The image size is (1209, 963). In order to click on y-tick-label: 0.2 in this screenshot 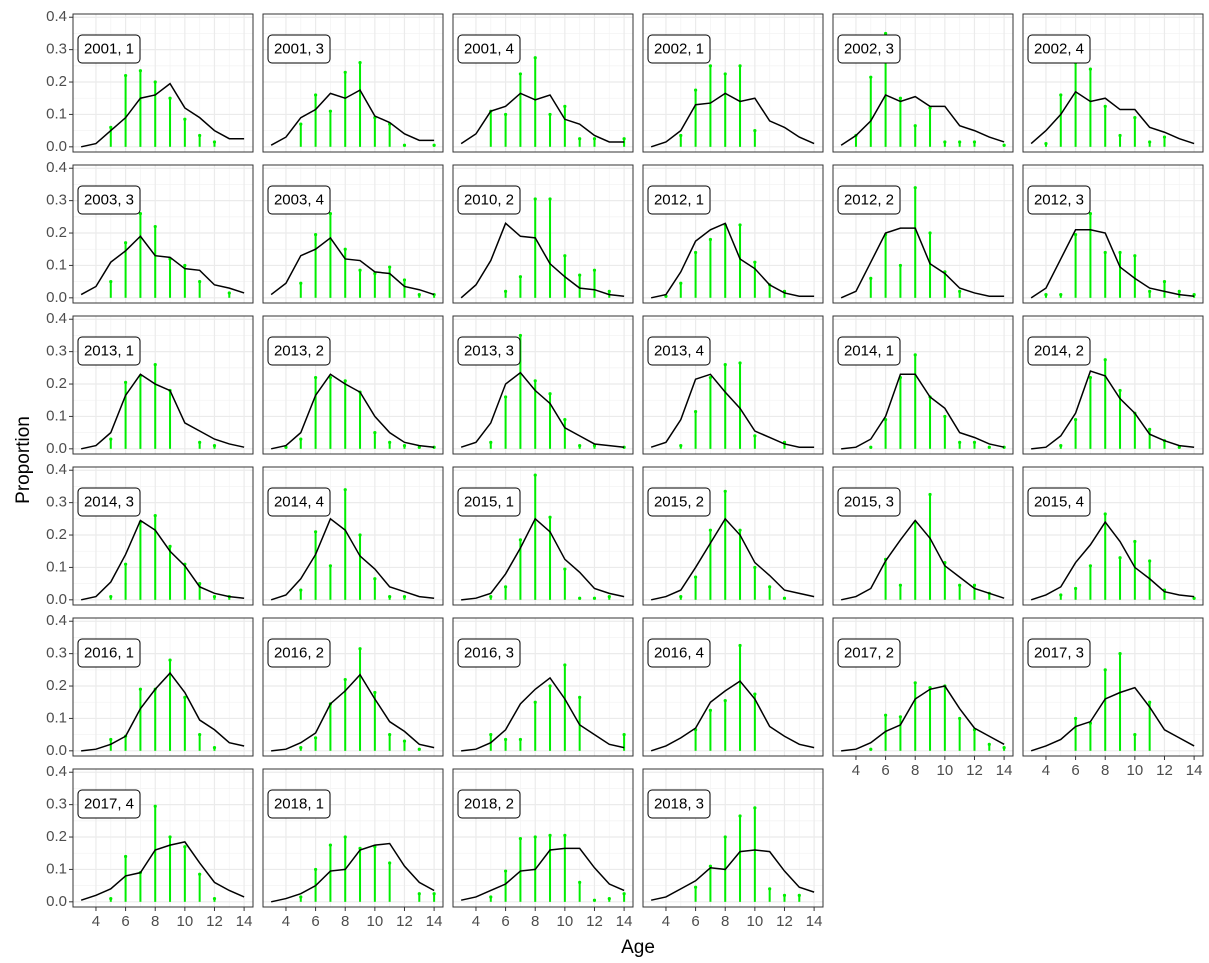, I will do `click(56, 534)`.